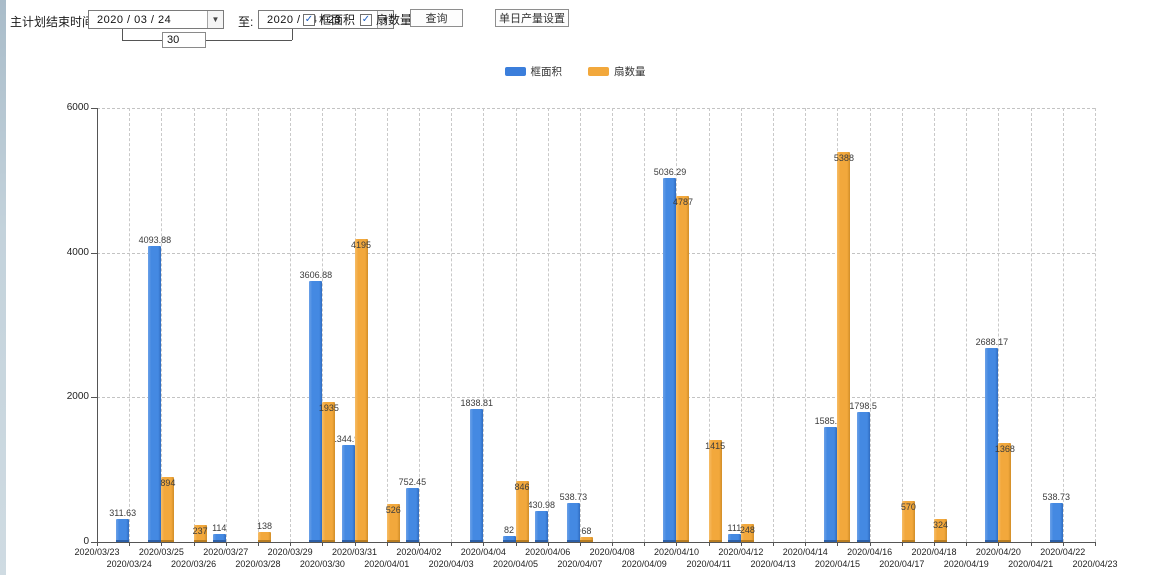 Image resolution: width=1150 pixels, height=575 pixels. What do you see at coordinates (522, 511) in the screenshot?
I see `bar-fan-count-2020/04/05` at bounding box center [522, 511].